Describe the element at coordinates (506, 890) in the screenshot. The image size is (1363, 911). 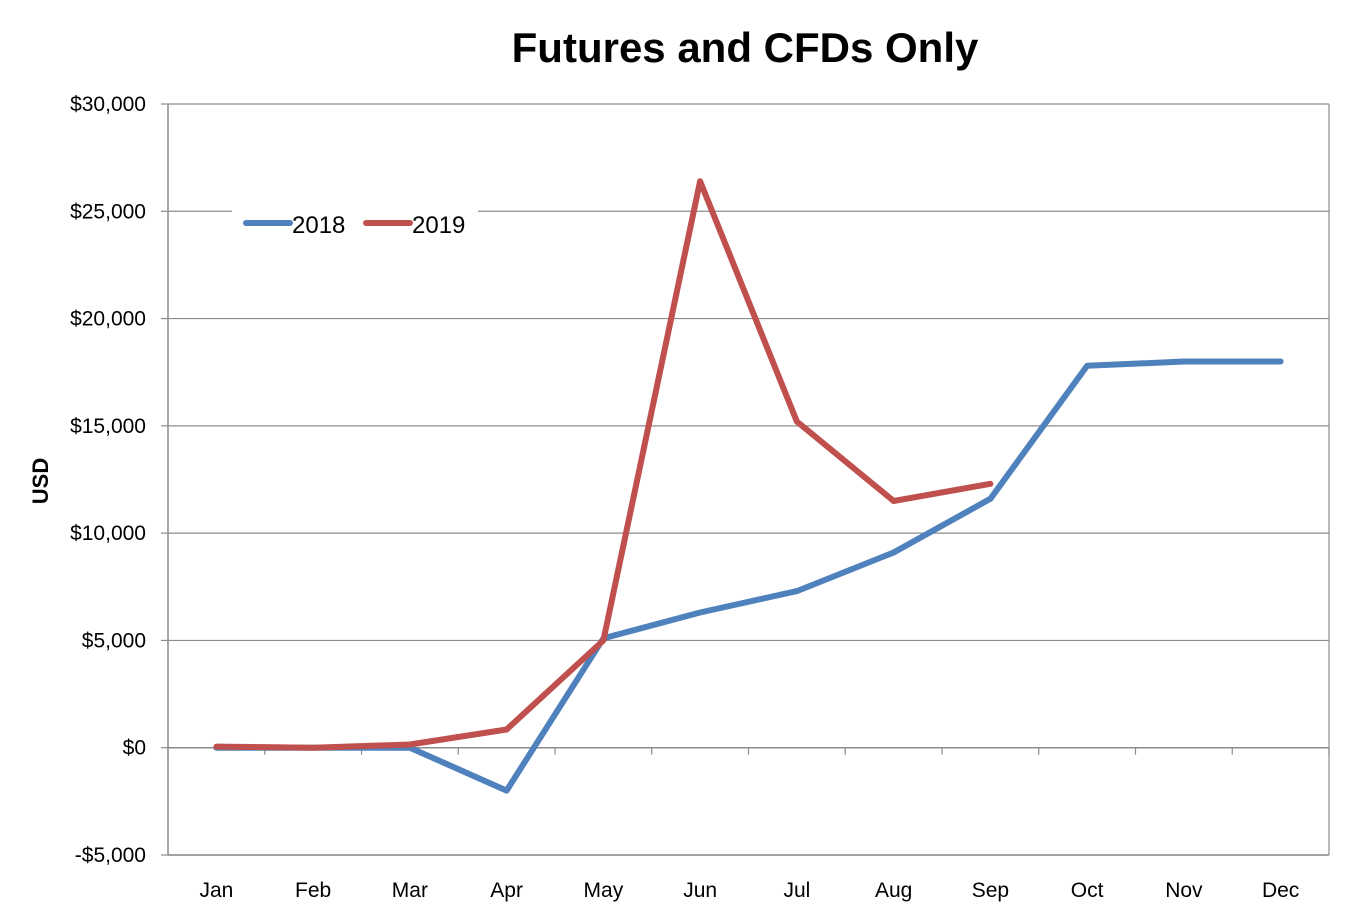
I see `x-tick-label: Apr` at that location.